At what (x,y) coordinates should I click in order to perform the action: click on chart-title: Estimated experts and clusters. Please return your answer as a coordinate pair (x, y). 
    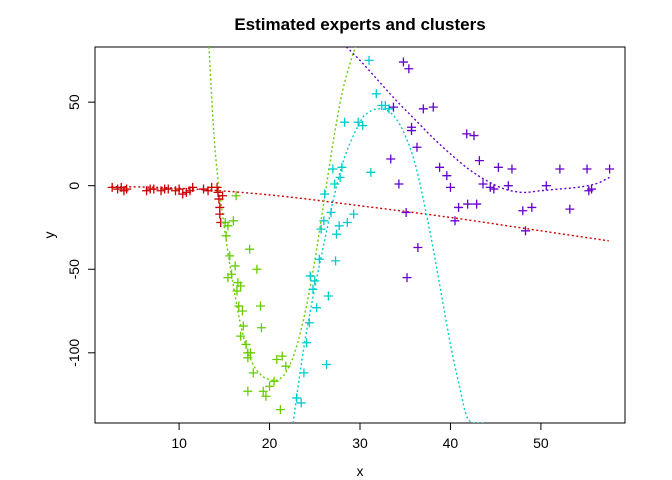
    Looking at the image, I should click on (359, 24).